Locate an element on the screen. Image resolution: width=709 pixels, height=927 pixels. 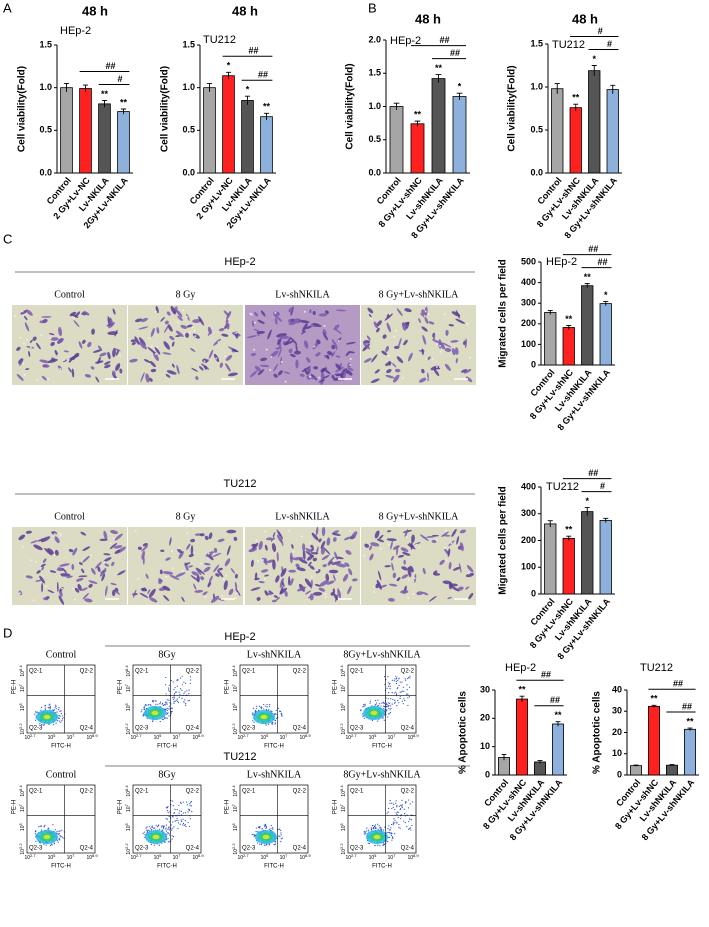
y-tick-label: 0 is located at coordinates (487, 774).